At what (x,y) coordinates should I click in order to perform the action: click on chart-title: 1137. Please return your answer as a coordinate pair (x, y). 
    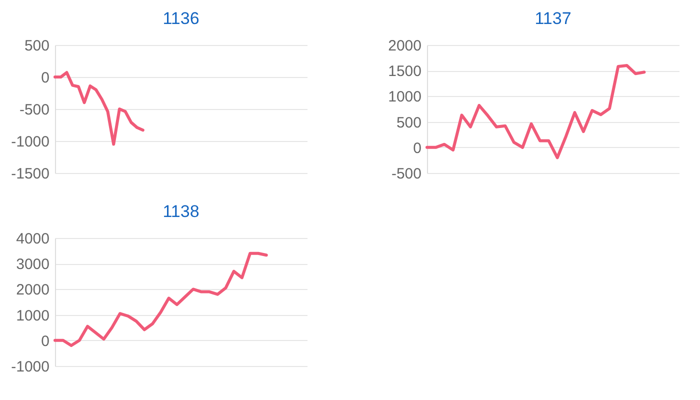
    Looking at the image, I should click on (553, 18).